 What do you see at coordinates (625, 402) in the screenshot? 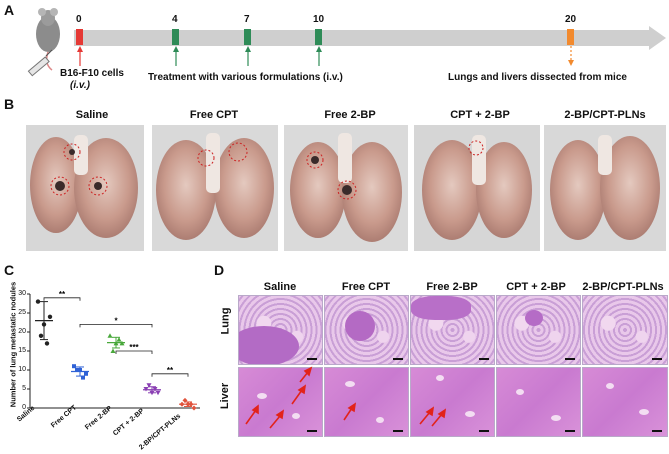
I see `histo-liver-plns` at bounding box center [625, 402].